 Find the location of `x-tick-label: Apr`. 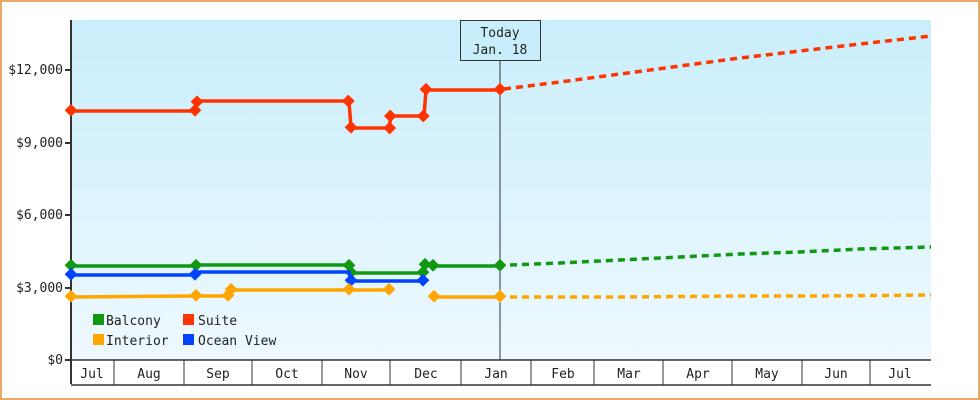

x-tick-label: Apr is located at coordinates (698, 374).